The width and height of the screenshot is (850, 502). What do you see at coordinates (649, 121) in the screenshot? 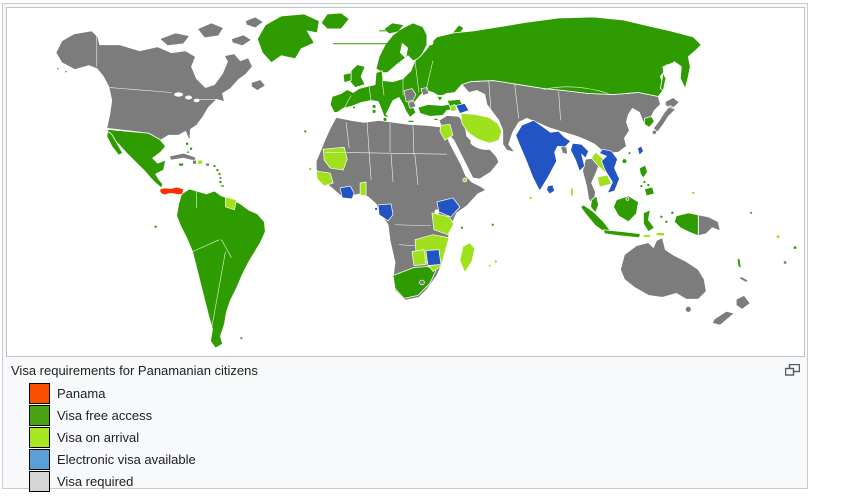
I see `region-south-korea` at bounding box center [649, 121].